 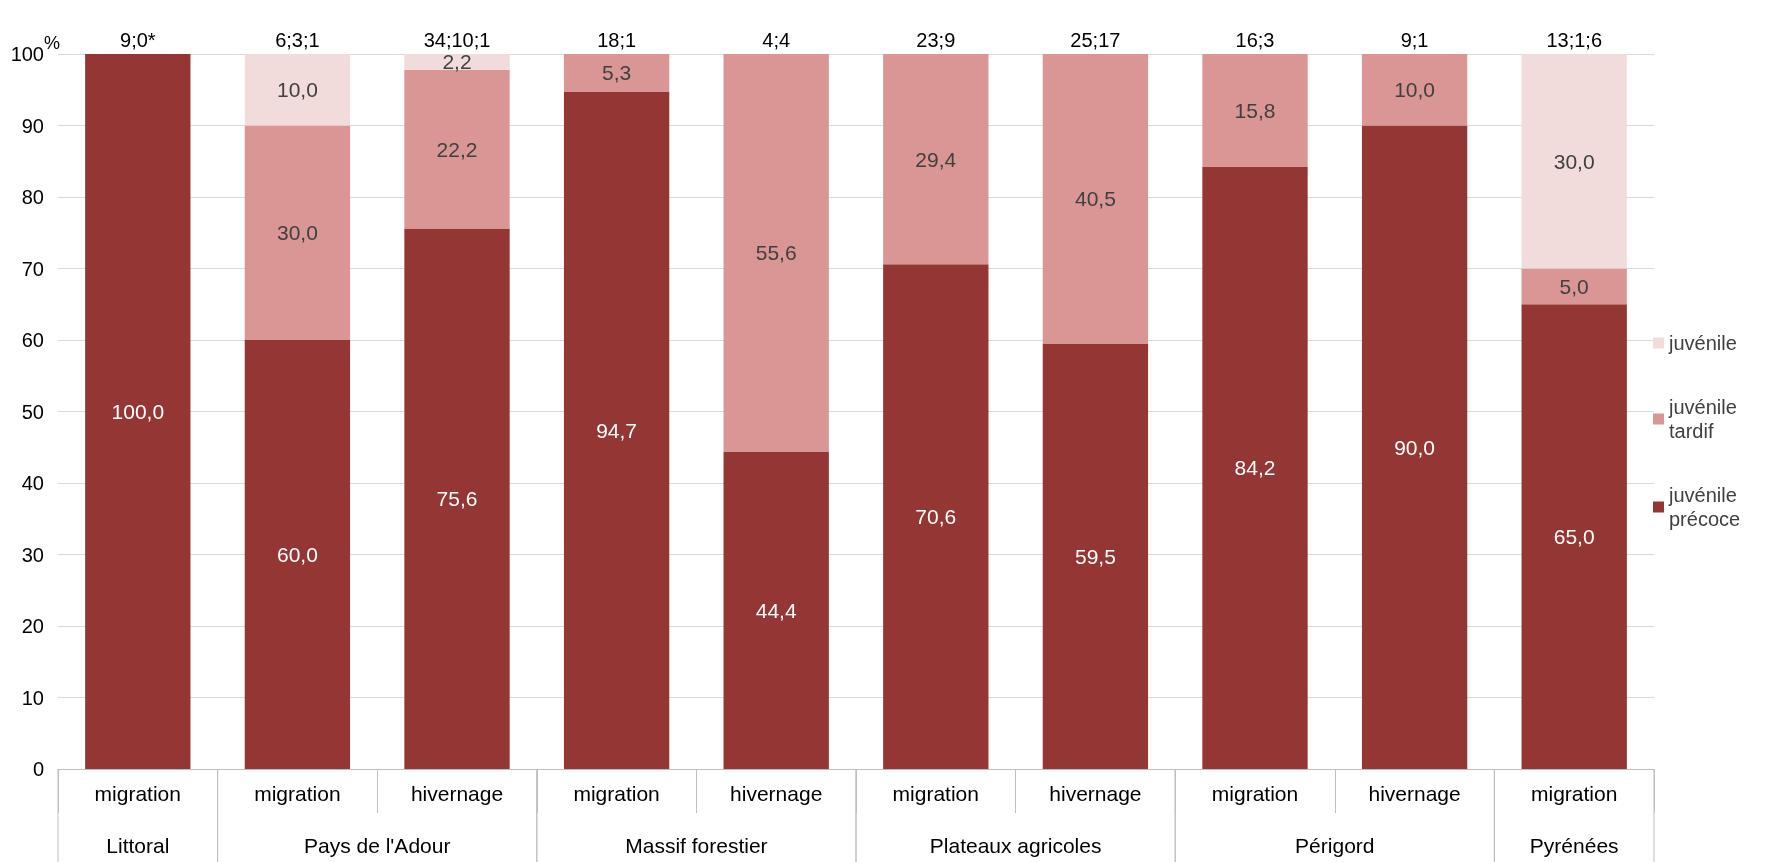 I want to click on total-label: 13;1;6, so click(x=1574, y=40).